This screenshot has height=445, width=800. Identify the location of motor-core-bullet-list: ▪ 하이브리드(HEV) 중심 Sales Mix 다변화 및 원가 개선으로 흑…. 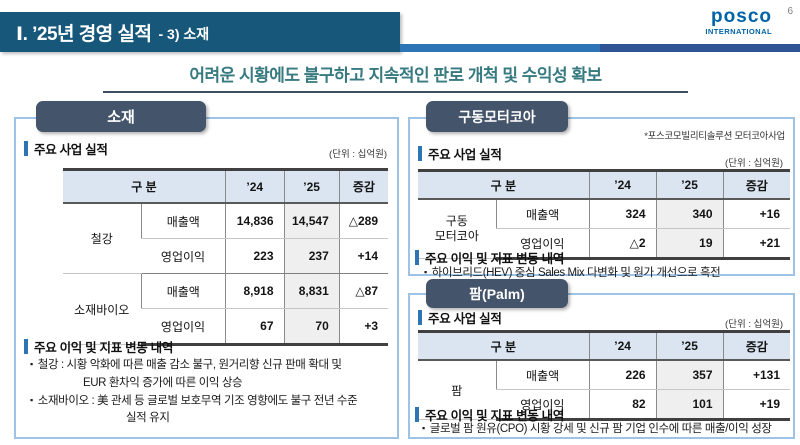
(608, 274).